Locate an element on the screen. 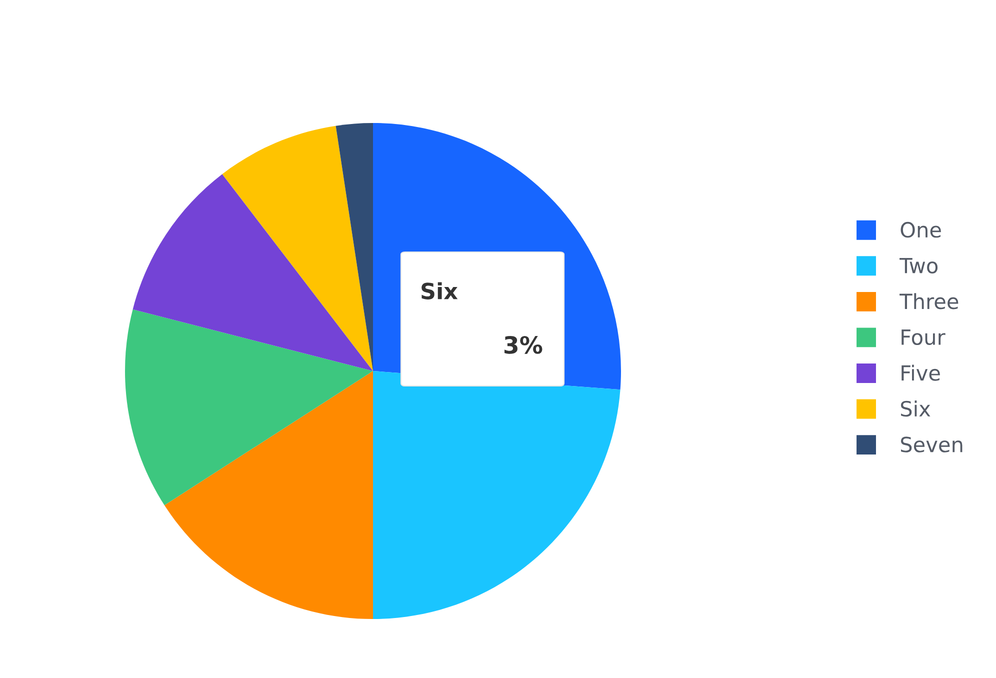  text: 3% is located at coordinates (523, 345).